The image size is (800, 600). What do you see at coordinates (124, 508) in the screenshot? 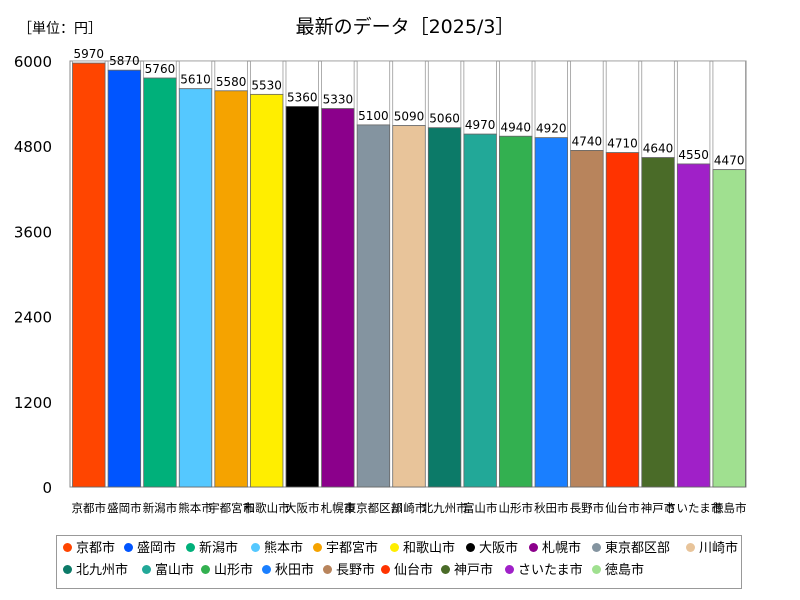
I see `x-tick-label: 盛岡市` at bounding box center [124, 508].